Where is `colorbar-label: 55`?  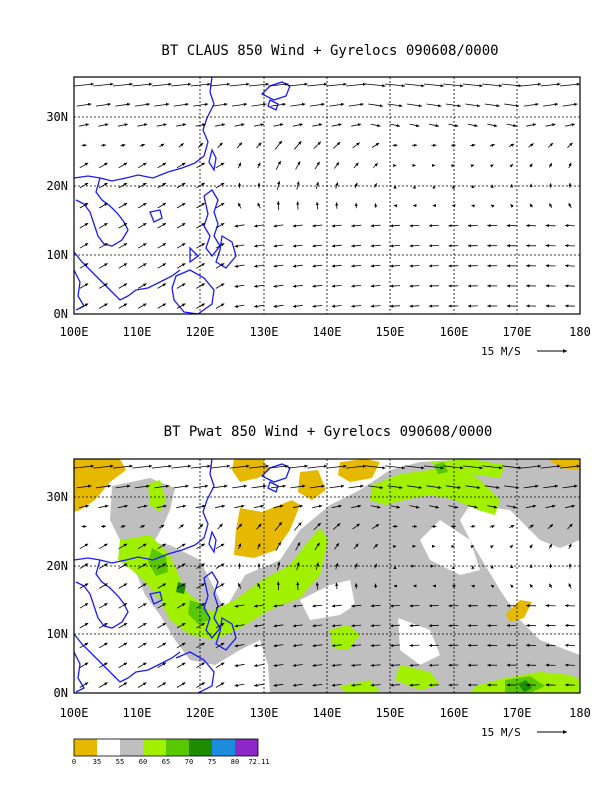
colorbar-label: 55 is located at coordinates (120, 762).